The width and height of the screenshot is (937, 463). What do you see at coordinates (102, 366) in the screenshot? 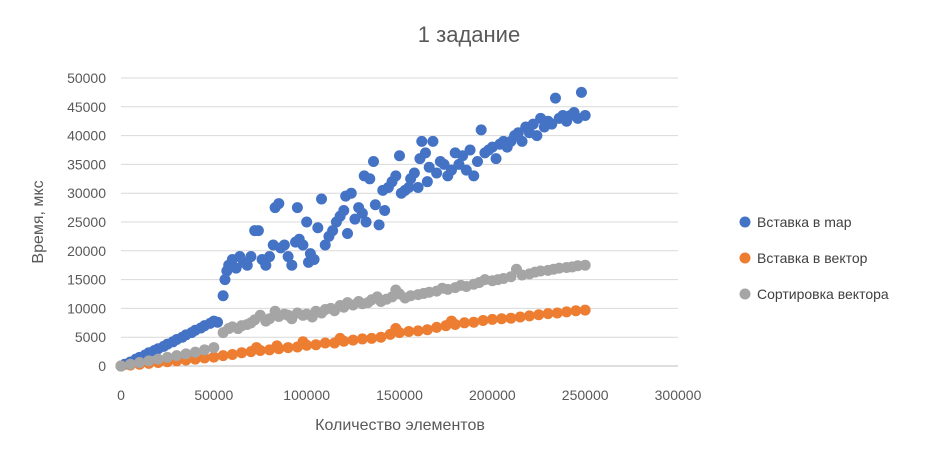
I see `y-tick-label: 0` at bounding box center [102, 366].